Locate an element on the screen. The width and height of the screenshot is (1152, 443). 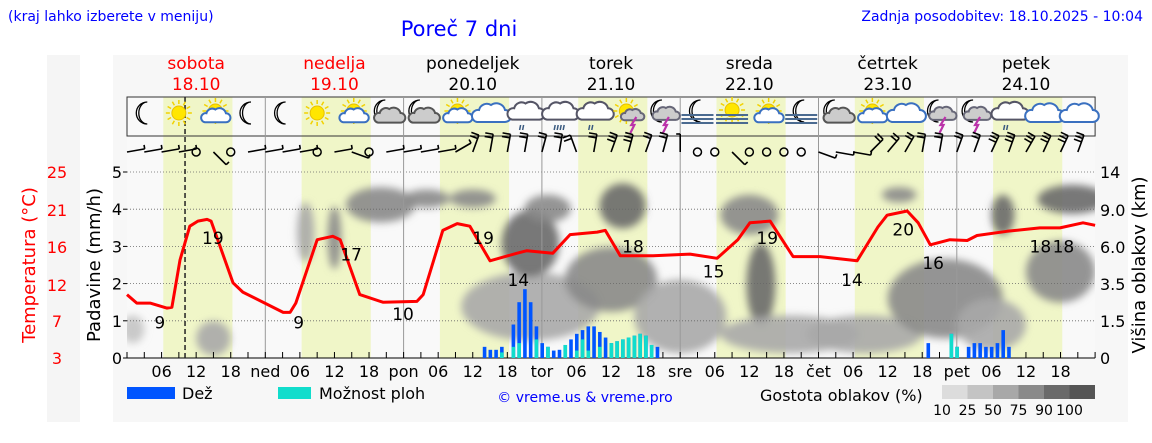
temp-tick-label: 21 is located at coordinates (57, 210).